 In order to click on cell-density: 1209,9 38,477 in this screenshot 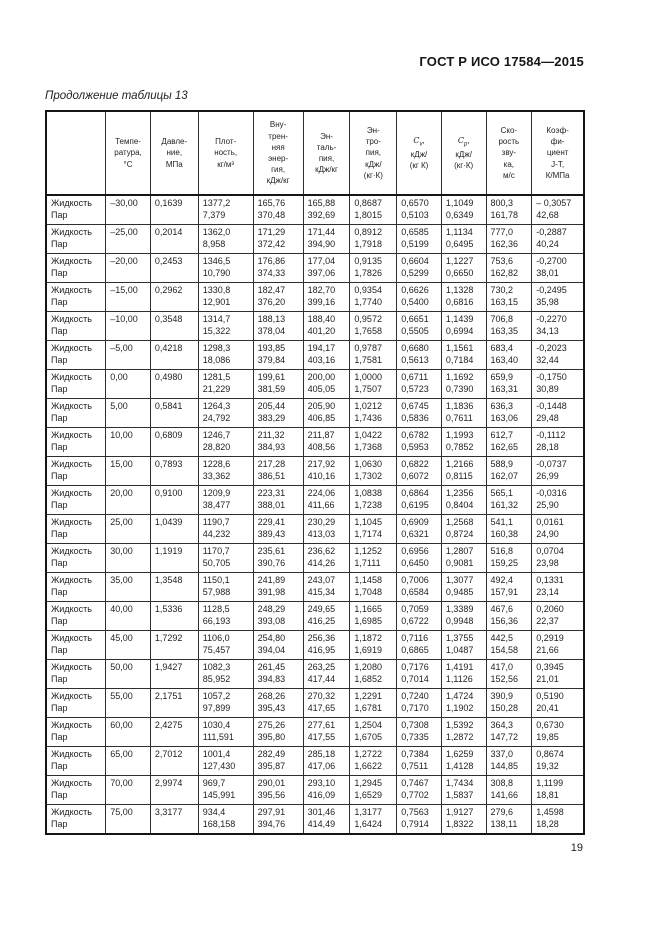, I will do `click(225, 499)`.